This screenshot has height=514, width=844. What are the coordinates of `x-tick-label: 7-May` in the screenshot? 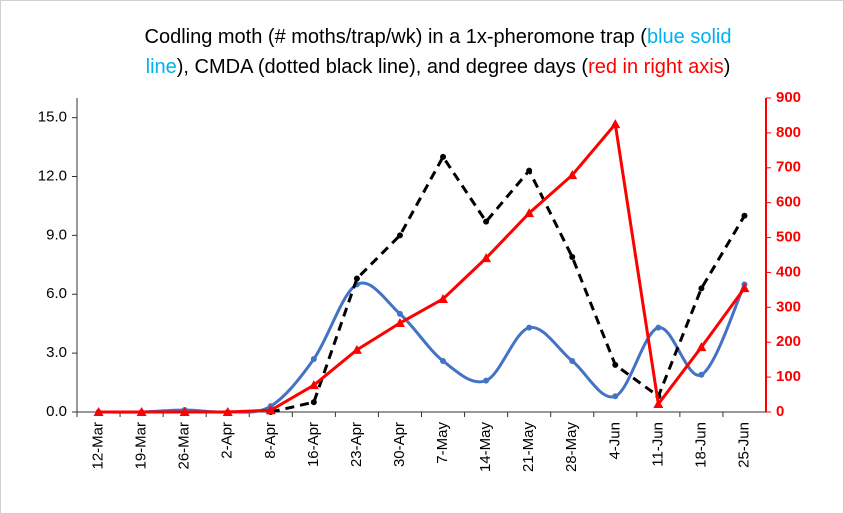 It's located at (442, 443).